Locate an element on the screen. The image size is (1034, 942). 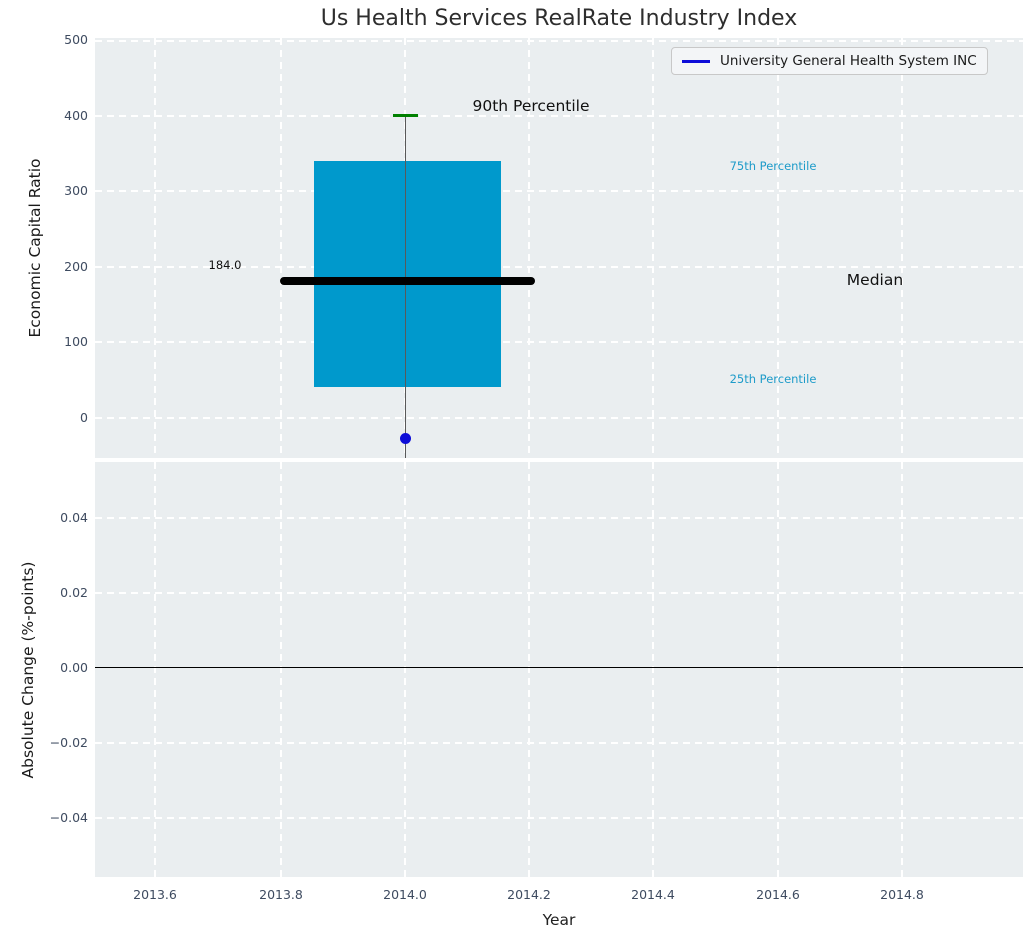
legend-entry-label: University General Health System INC is located at coordinates (848, 61).